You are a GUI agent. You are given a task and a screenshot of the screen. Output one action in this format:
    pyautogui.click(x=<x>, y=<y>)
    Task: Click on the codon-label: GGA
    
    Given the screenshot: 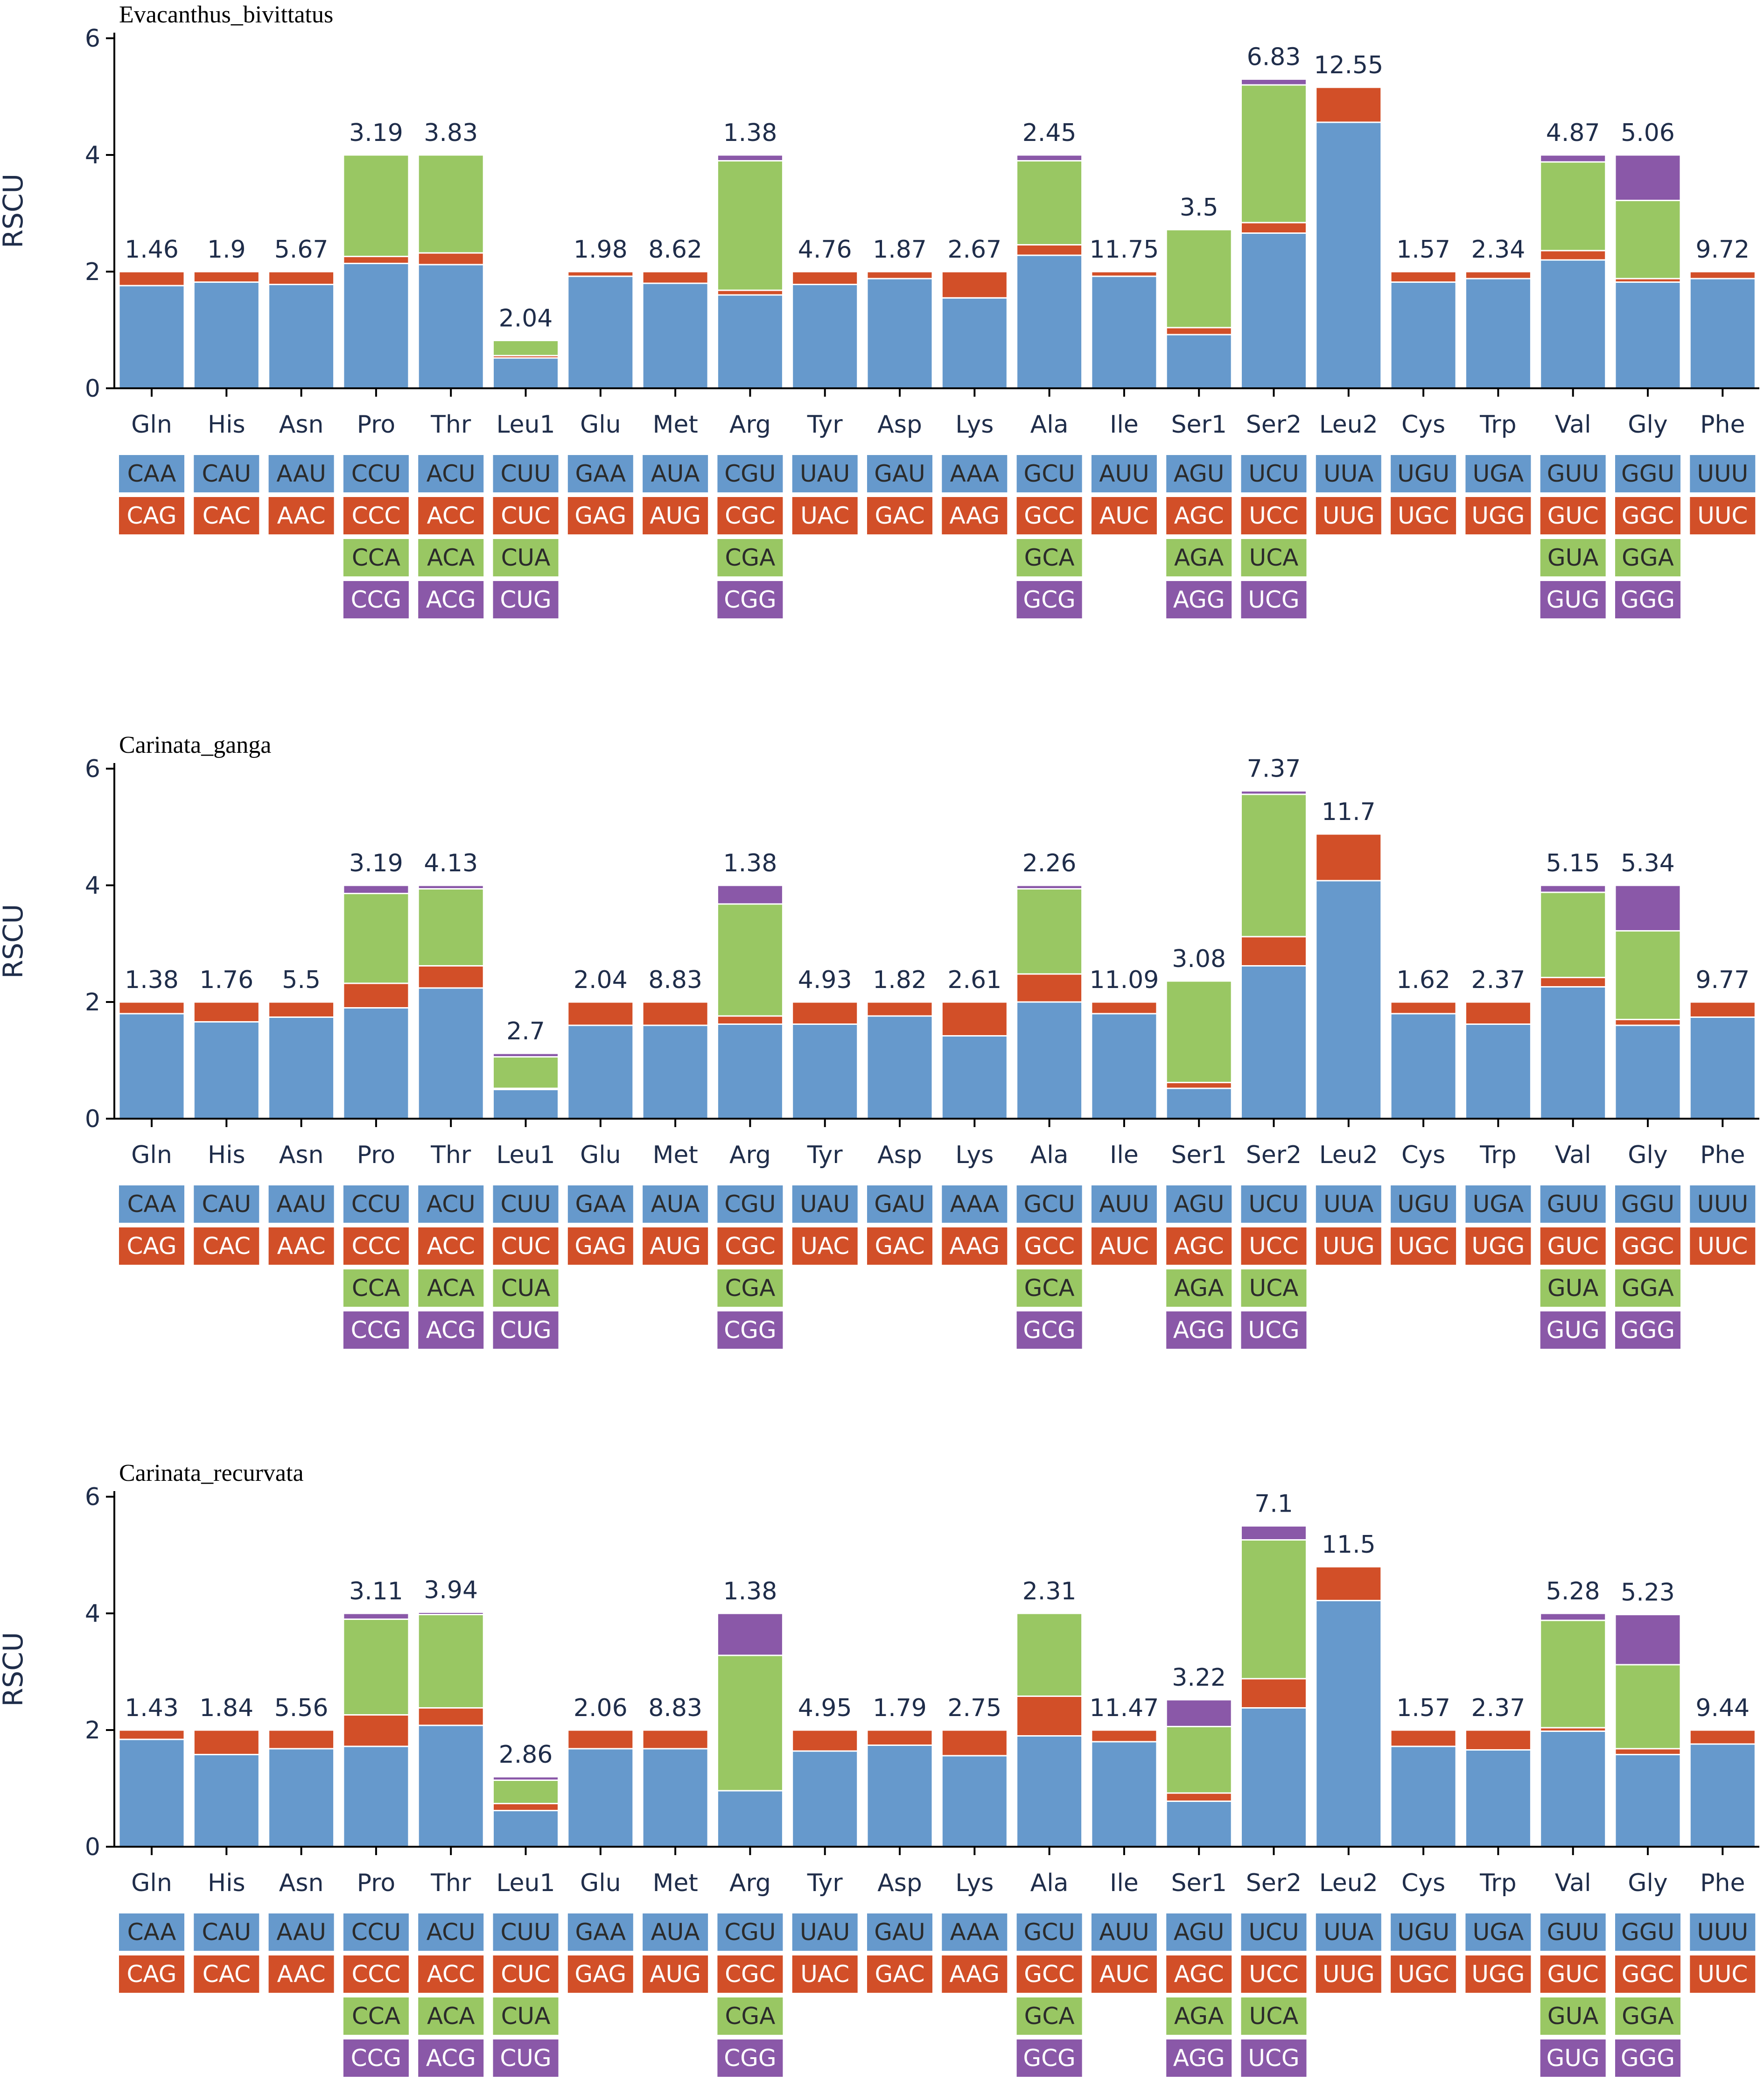 What is the action you would take?
    pyautogui.click(x=1648, y=557)
    